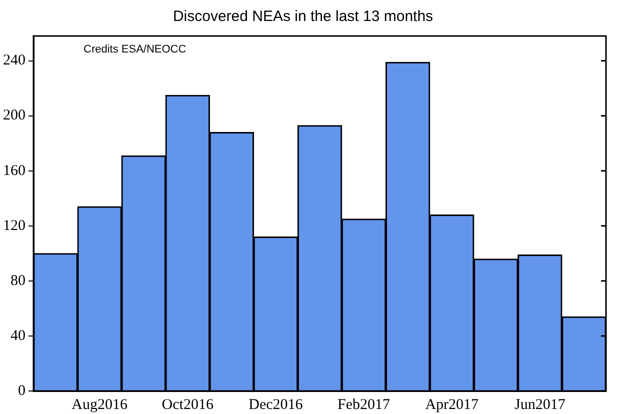 Image resolution: width=618 pixels, height=414 pixels. Describe the element at coordinates (14, 60) in the screenshot. I see `y-tick-label: 240` at that location.